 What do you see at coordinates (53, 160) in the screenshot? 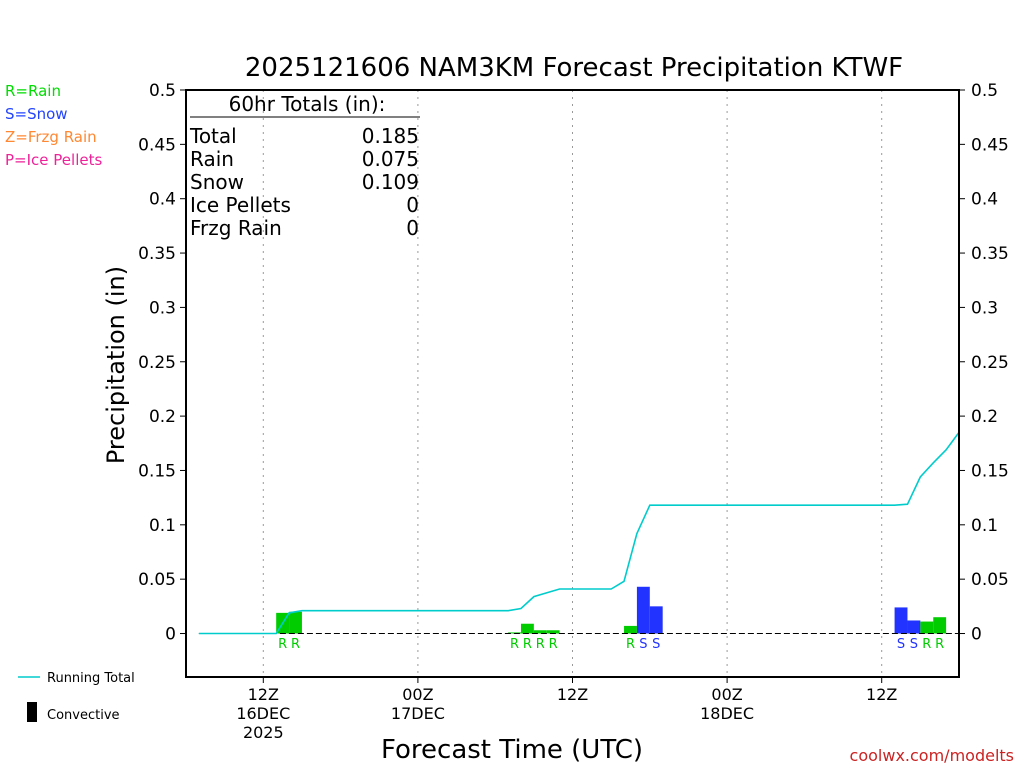
I see `type-legend-item: P=Ice Pellets` at bounding box center [53, 160].